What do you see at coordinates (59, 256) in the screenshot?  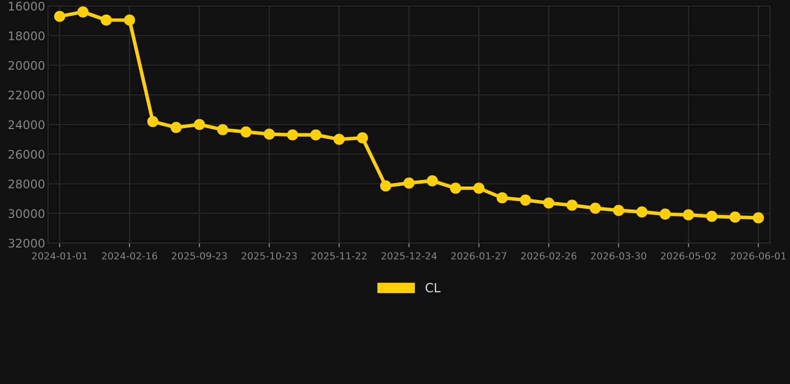 I see `x-tick-label: 2024-01-01` at bounding box center [59, 256].